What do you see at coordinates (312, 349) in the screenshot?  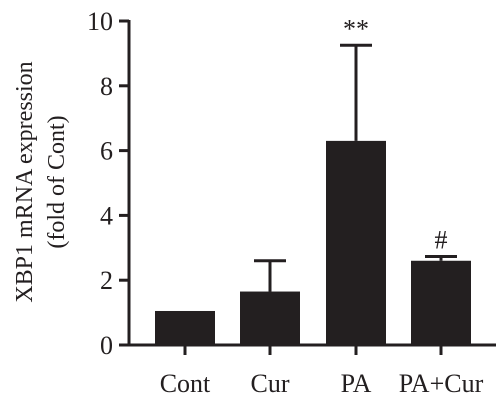 I see `x-axis` at bounding box center [312, 349].